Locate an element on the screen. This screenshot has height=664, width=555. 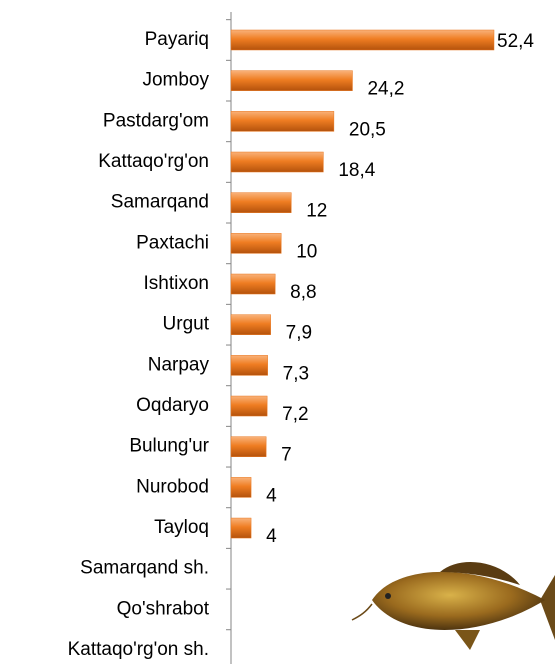
category-label: Paxtachi is located at coordinates (172, 242).